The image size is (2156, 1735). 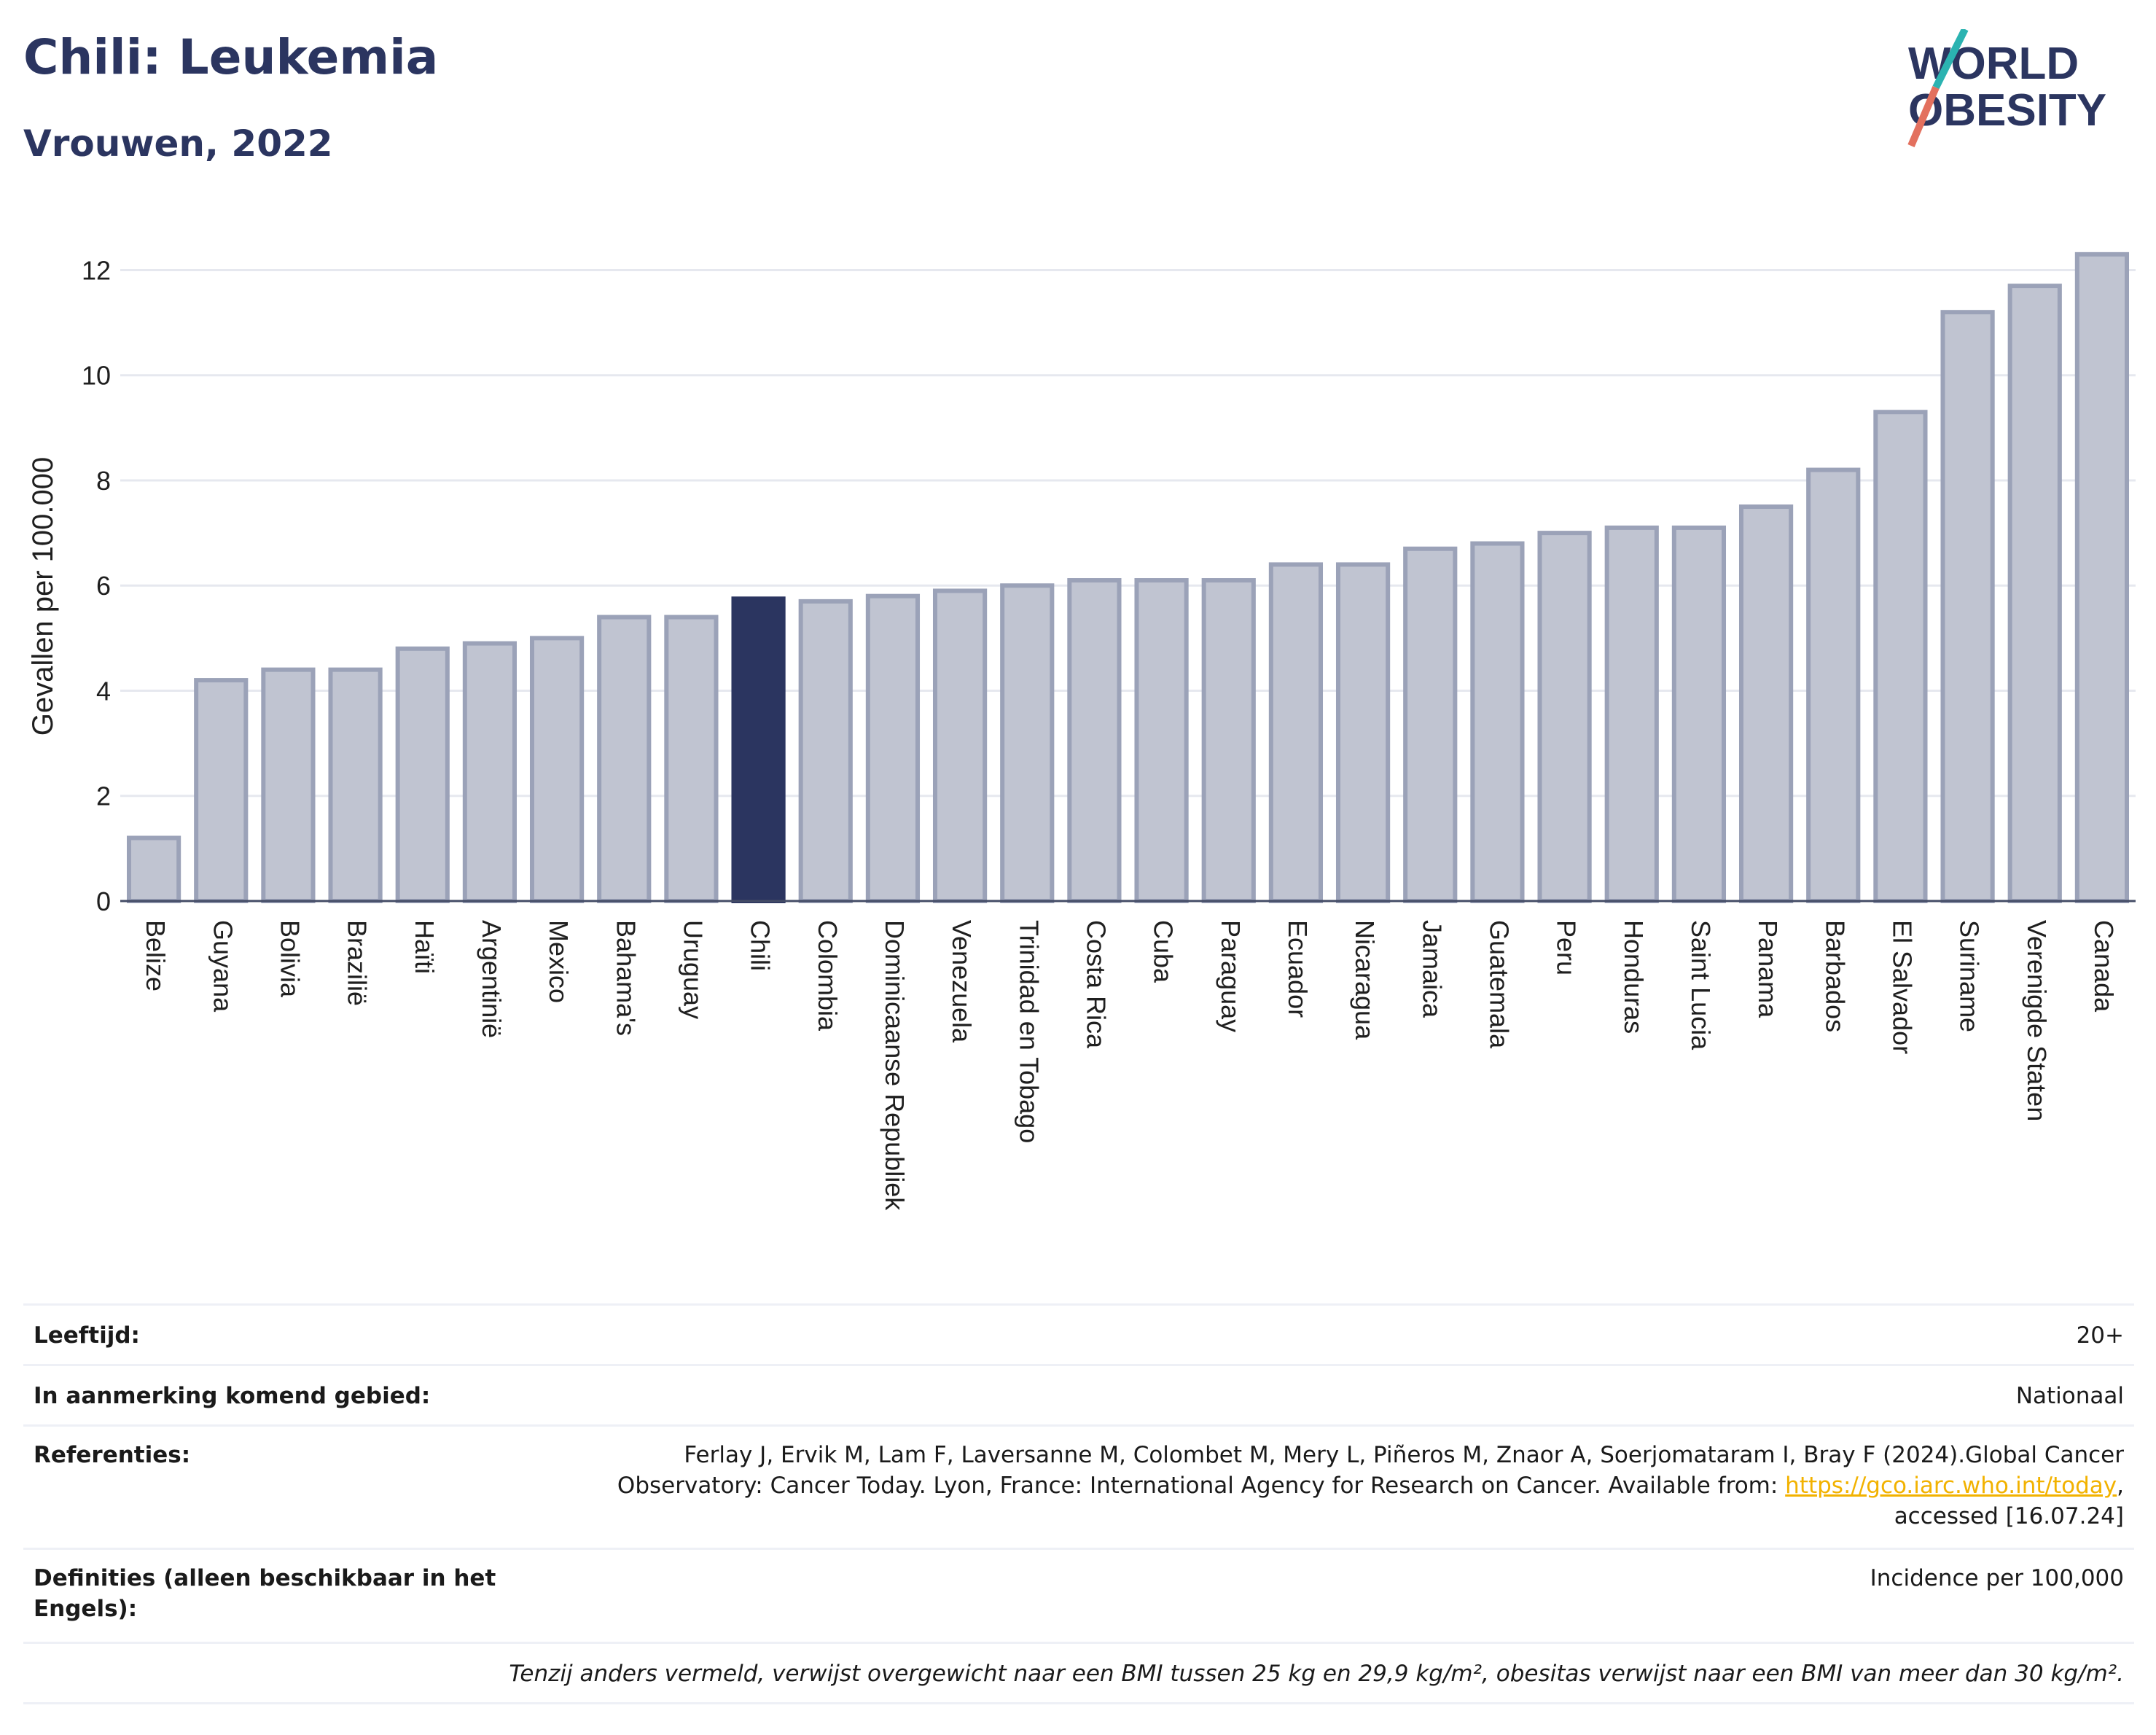 What do you see at coordinates (178, 143) in the screenshot?
I see `page-subtitle: Vrouwen, 2022` at bounding box center [178, 143].